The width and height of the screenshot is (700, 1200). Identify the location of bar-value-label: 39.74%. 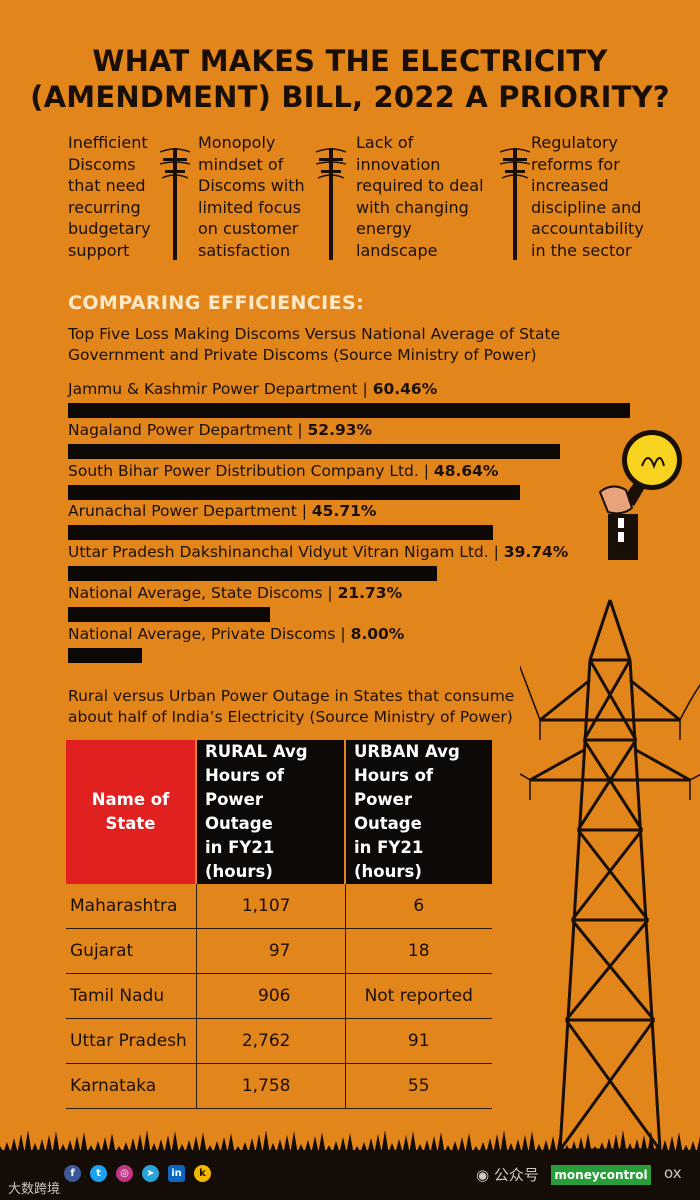
(536, 552).